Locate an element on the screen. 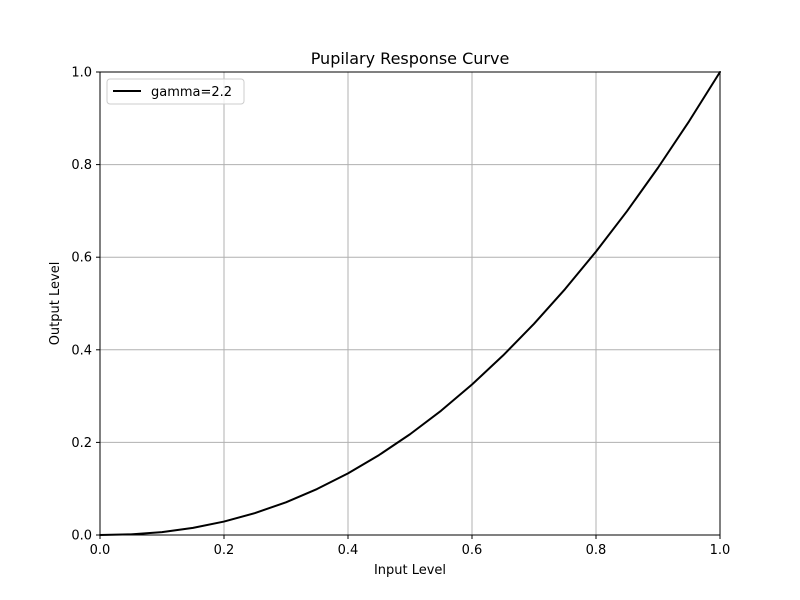 The height and width of the screenshot is (600, 800). x-axis-label: Input Level is located at coordinates (410, 570).